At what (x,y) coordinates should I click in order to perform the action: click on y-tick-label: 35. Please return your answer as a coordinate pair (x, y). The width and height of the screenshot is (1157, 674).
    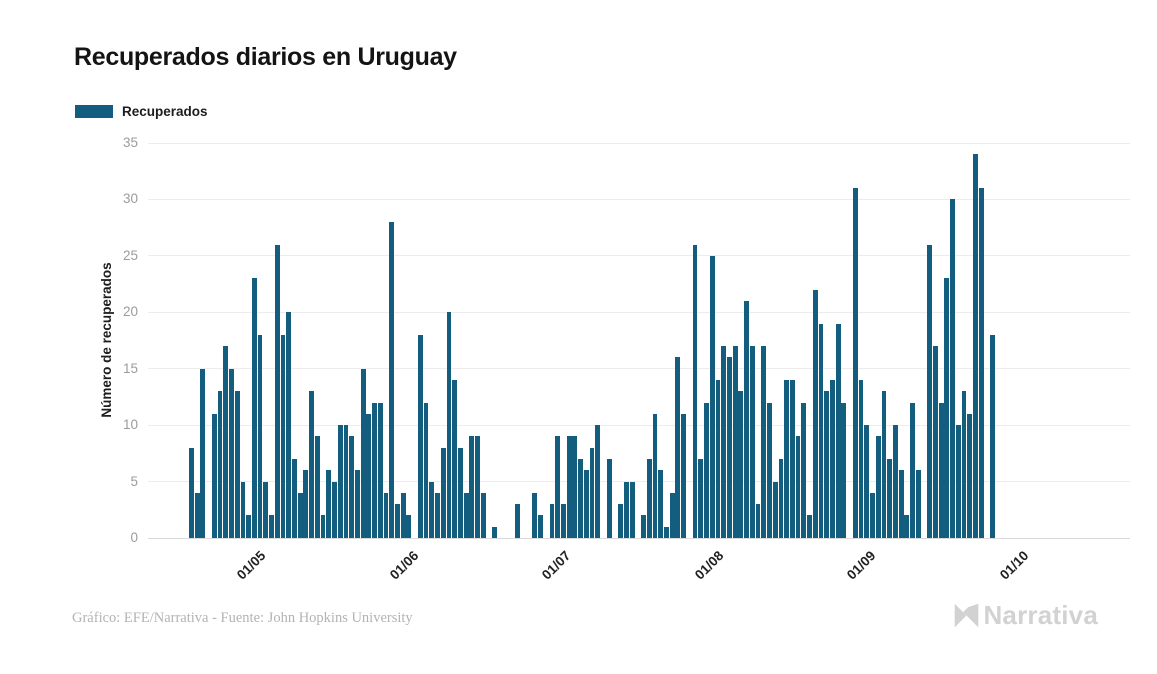
    Looking at the image, I should click on (130, 142).